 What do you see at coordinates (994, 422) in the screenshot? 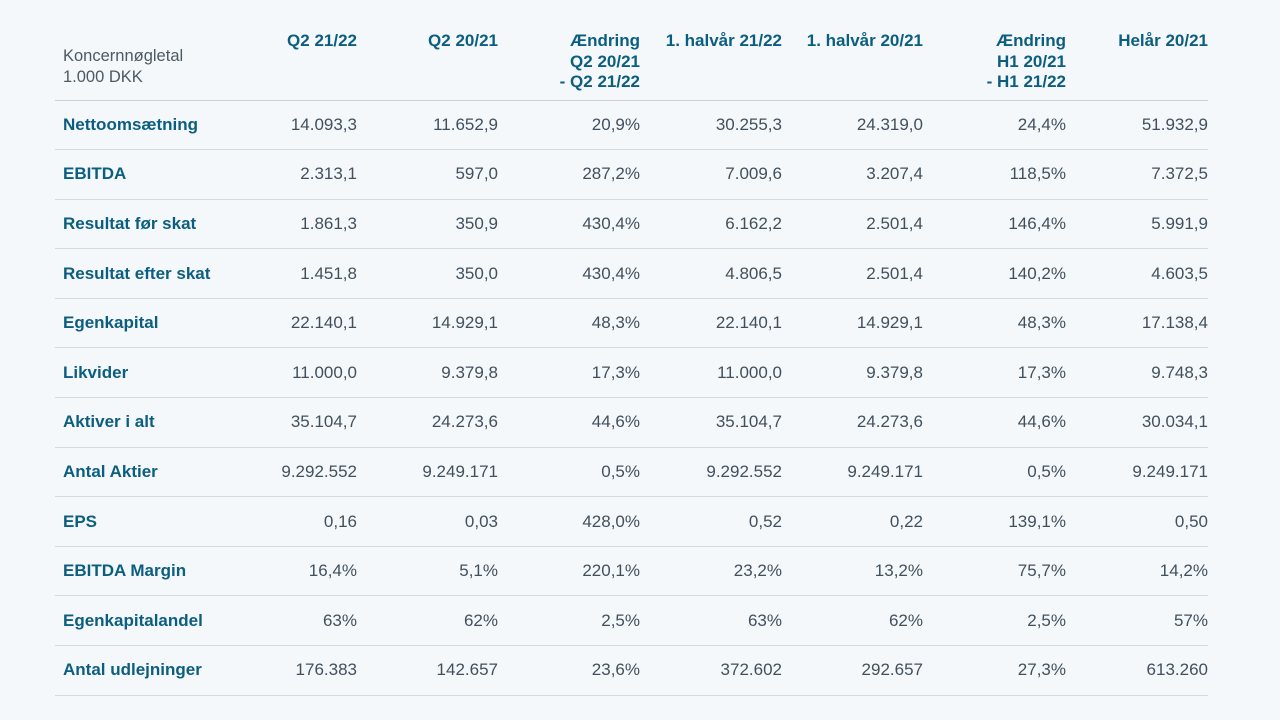
I see `row-value: 44,6%` at bounding box center [994, 422].